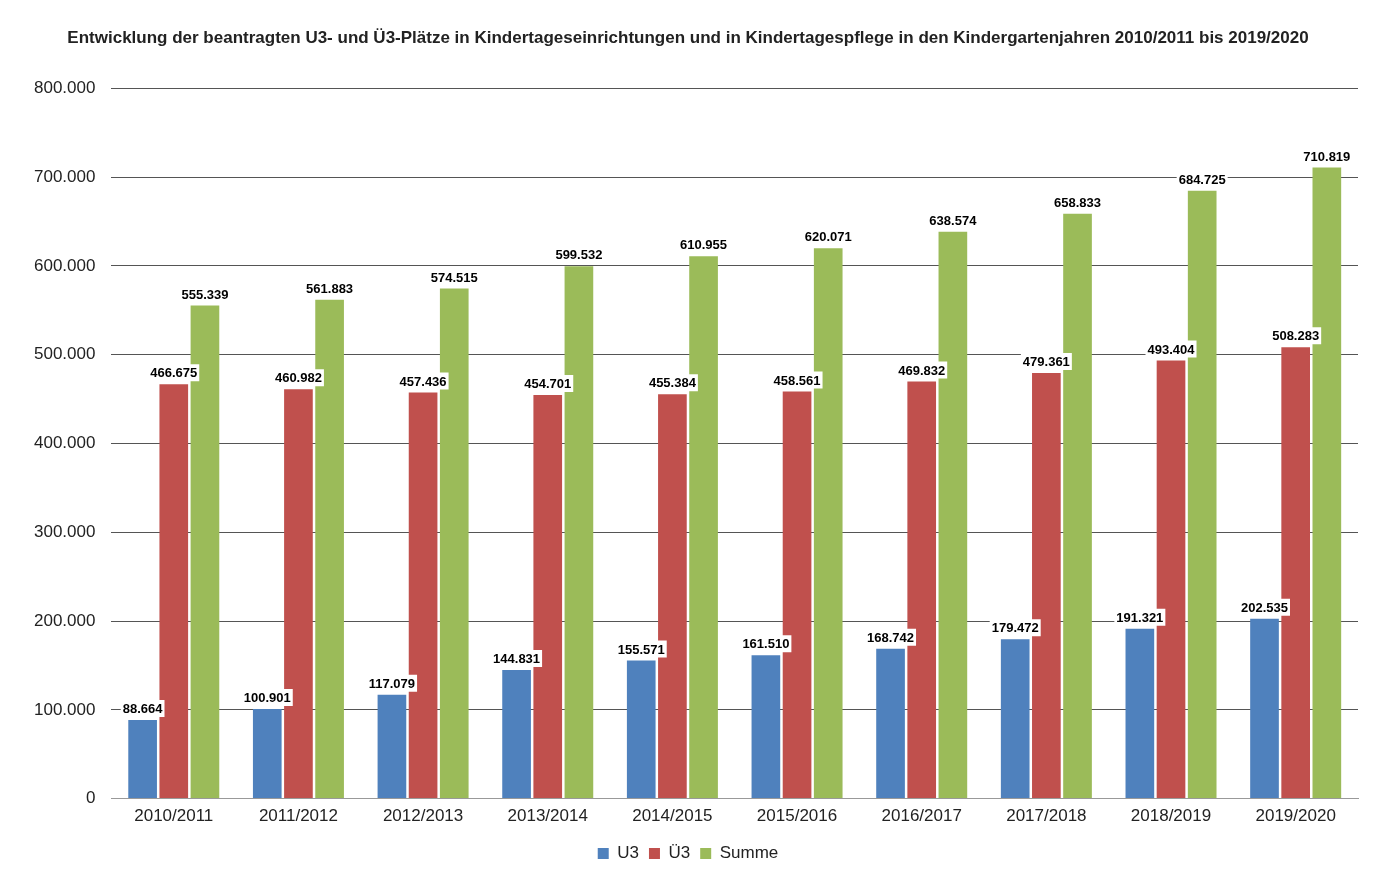 This screenshot has height=885, width=1388. Describe the element at coordinates (953, 220) in the screenshot. I see `data-label: 638.574` at that location.